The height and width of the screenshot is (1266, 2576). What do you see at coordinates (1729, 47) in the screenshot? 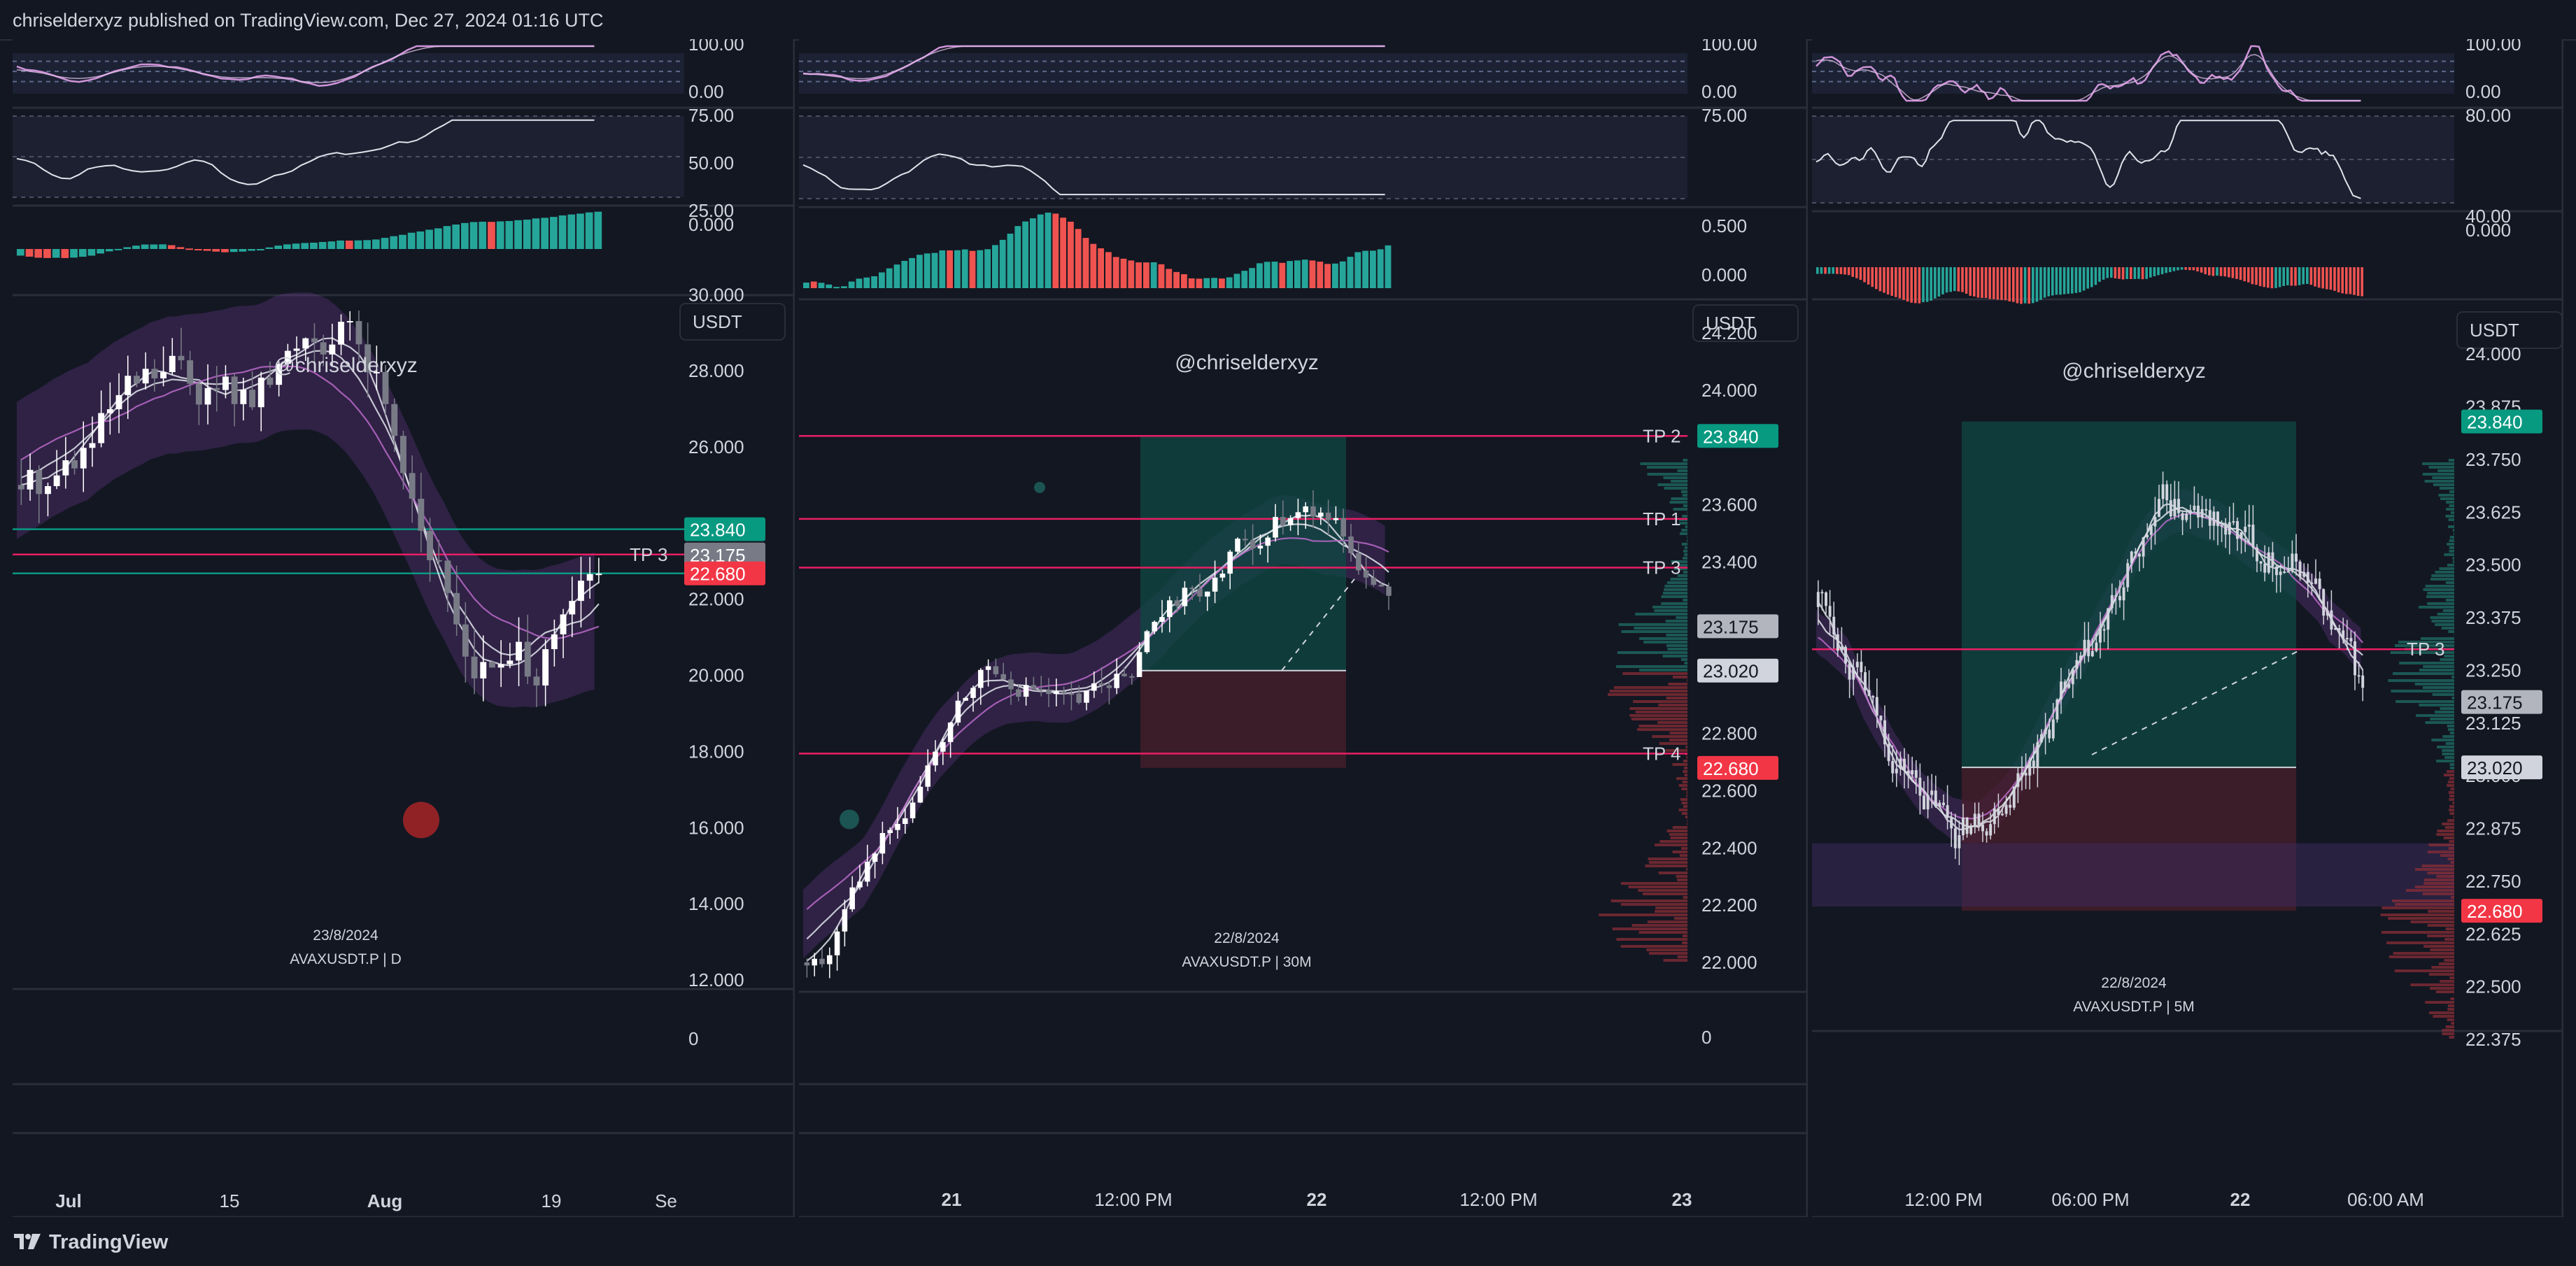
I see `stoch-axis-label: 100.00` at bounding box center [1729, 47].